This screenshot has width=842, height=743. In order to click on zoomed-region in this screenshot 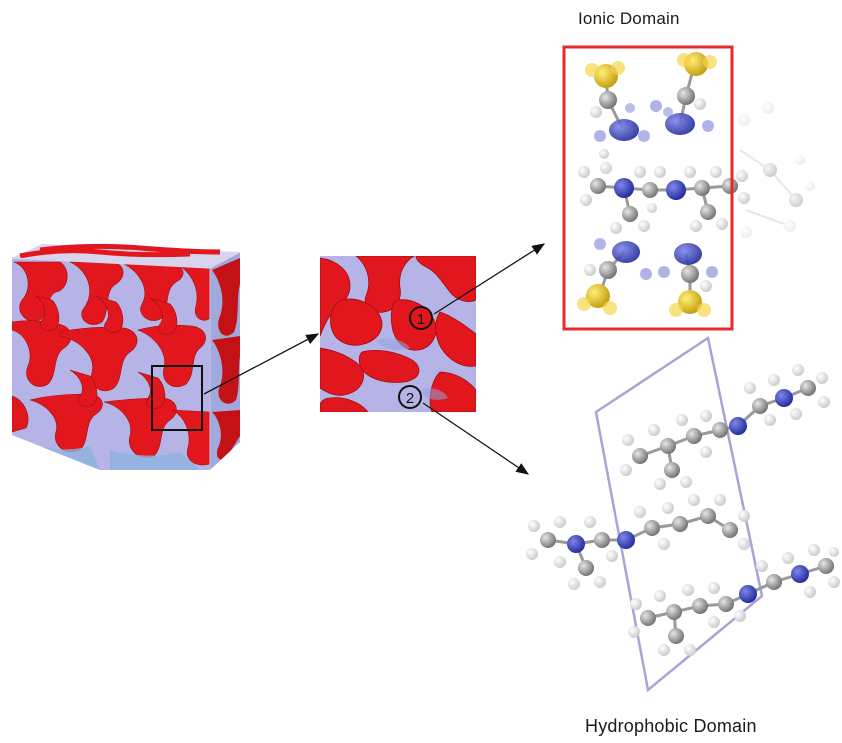, I will do `click(398, 334)`.